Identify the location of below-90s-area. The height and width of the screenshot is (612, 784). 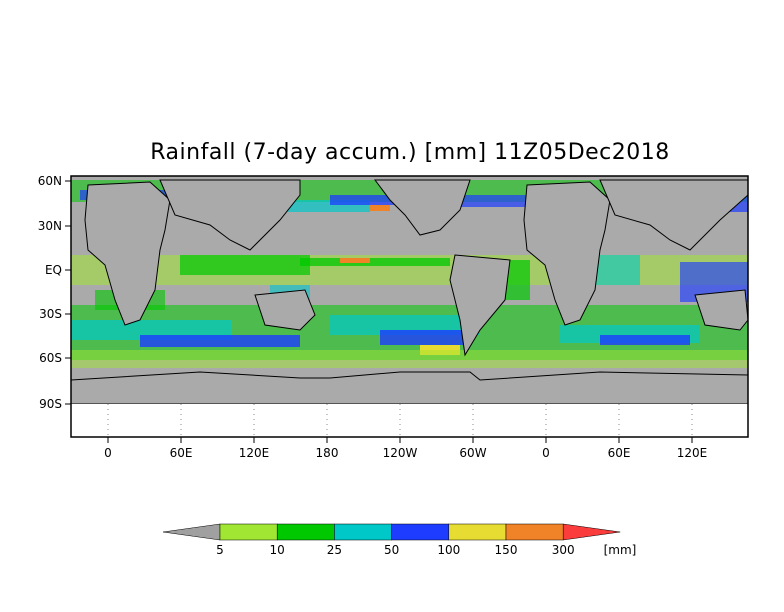
(409, 420).